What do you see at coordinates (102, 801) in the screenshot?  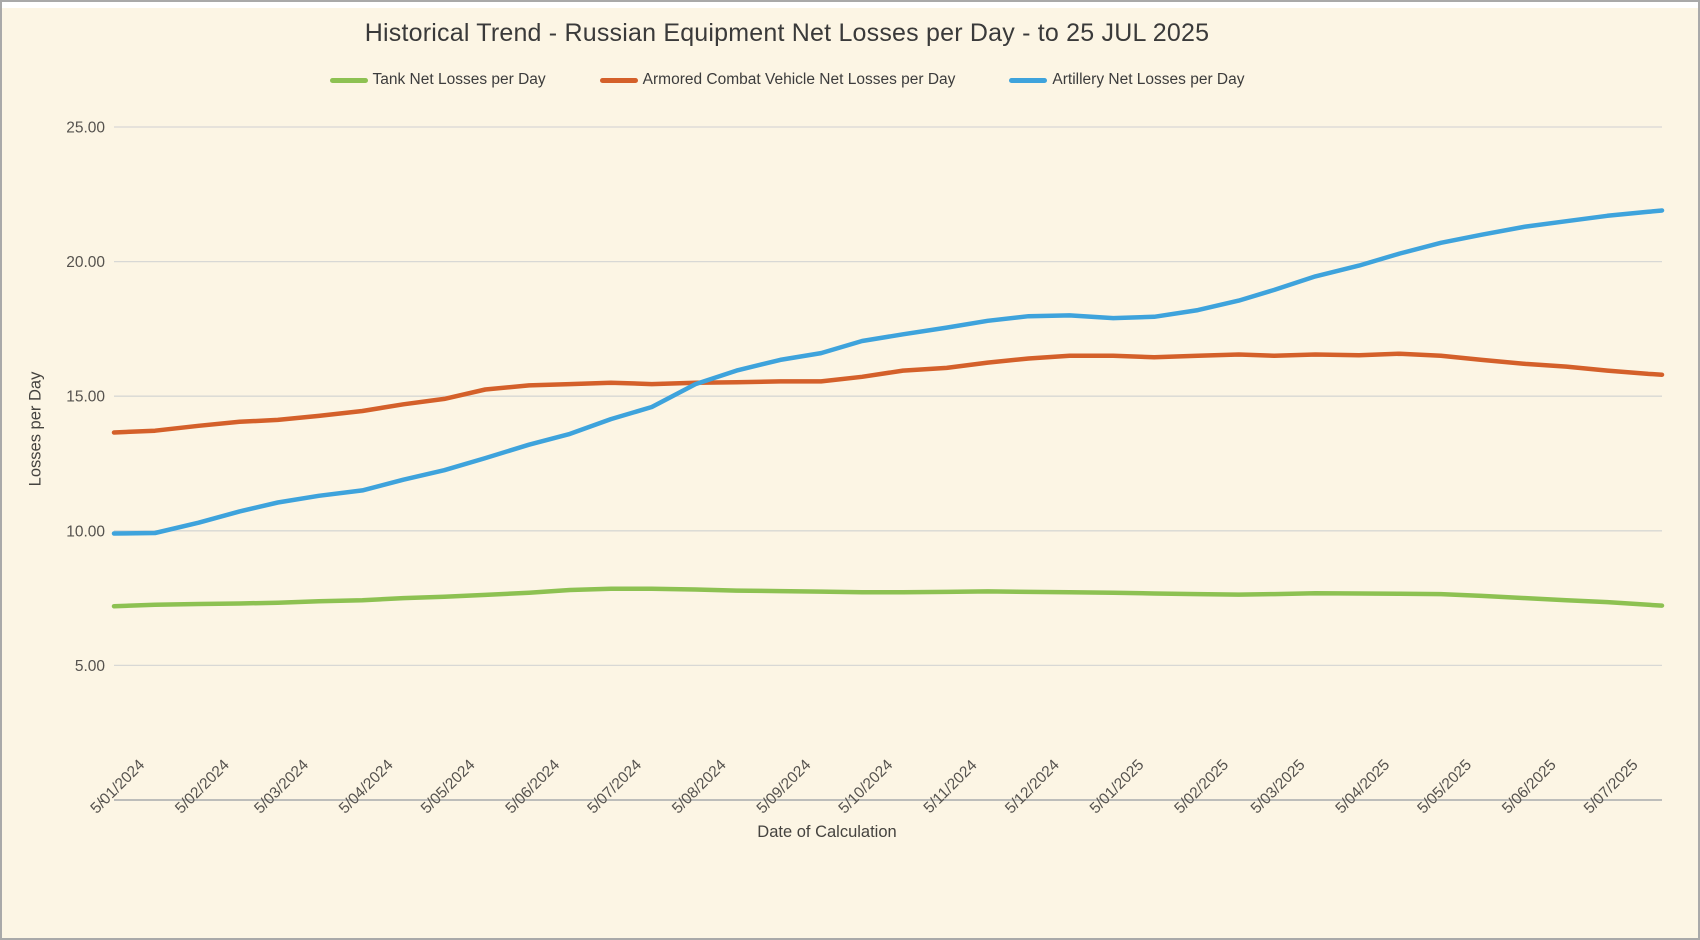 I see `y-tick-label: -` at bounding box center [102, 801].